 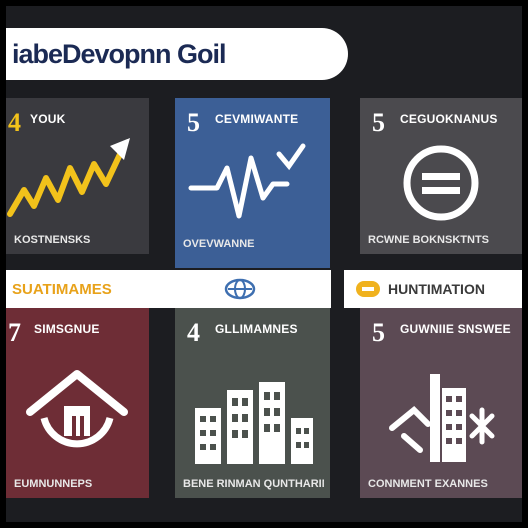 What do you see at coordinates (254, 423) in the screenshot?
I see `city-icon` at bounding box center [254, 423].